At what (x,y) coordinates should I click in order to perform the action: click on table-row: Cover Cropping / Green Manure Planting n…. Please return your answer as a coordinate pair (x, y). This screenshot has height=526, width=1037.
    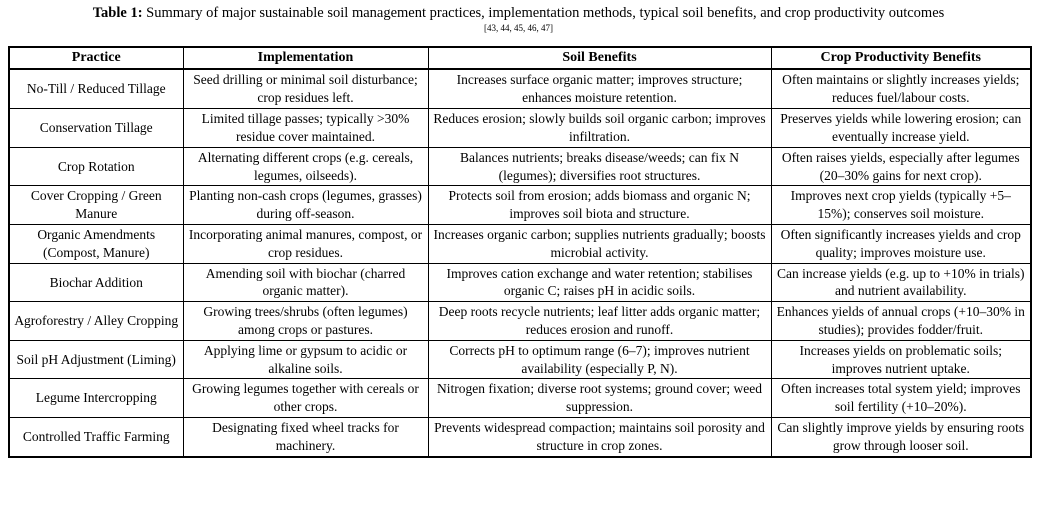
    Looking at the image, I should click on (520, 205).